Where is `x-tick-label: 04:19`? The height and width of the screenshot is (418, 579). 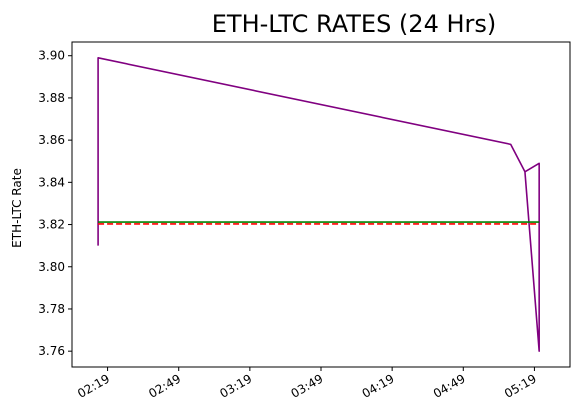 x-tick-label: 04:19 is located at coordinates (378, 385).